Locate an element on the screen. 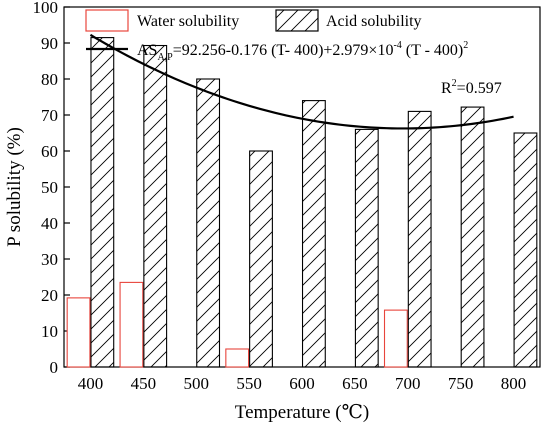 This screenshot has height=430, width=550. equation-lhs: AS is located at coordinates (147, 50).